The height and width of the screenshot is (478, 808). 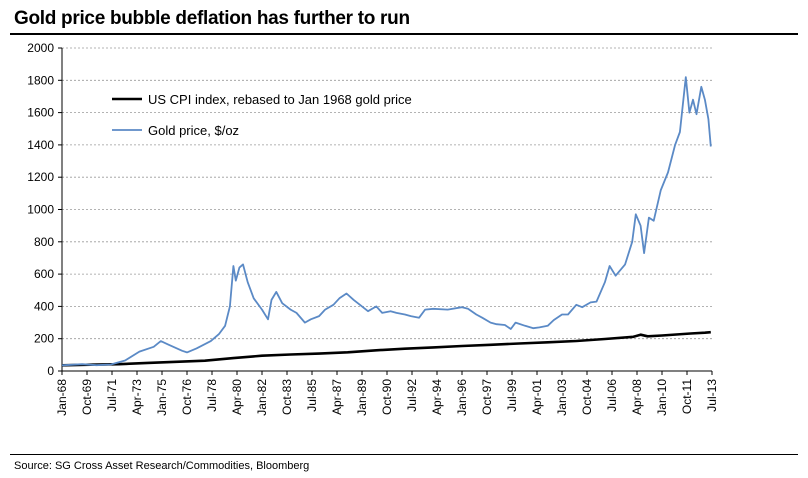 I want to click on y-tick-label: 600, so click(x=44, y=274).